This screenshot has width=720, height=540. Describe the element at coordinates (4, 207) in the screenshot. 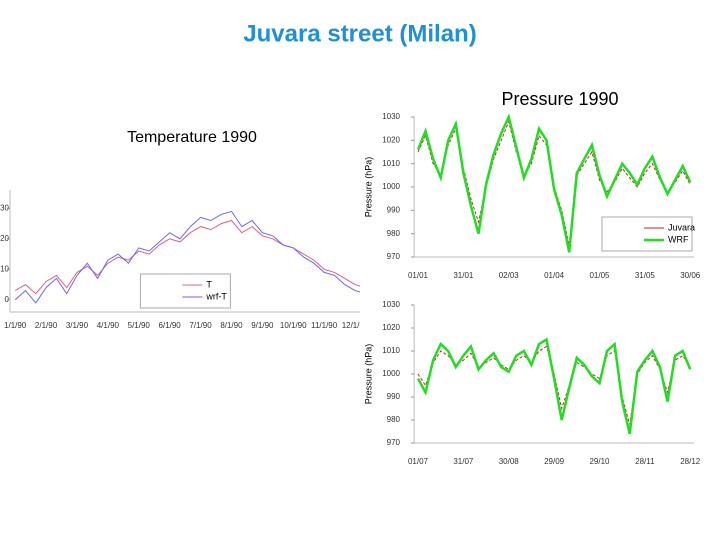

I see `y-tick-label: 30` at that location.